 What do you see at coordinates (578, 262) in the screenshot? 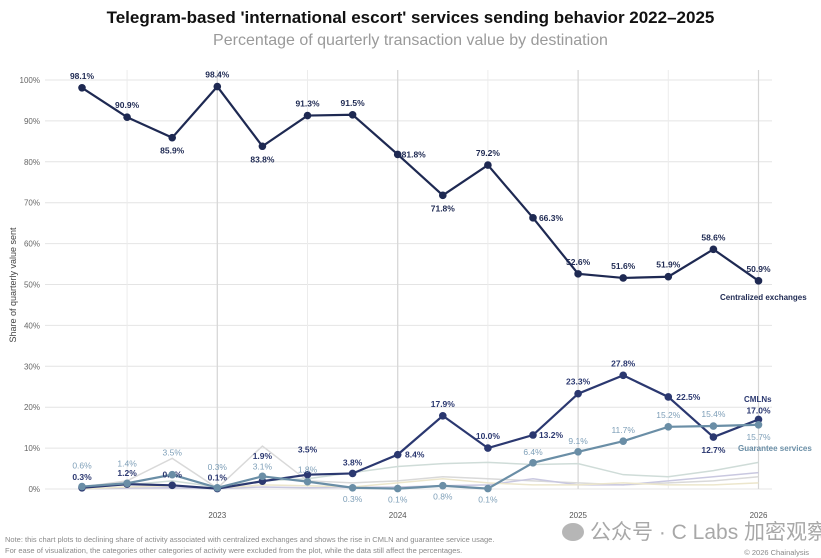
I see `data-label: 52.6%` at bounding box center [578, 262].